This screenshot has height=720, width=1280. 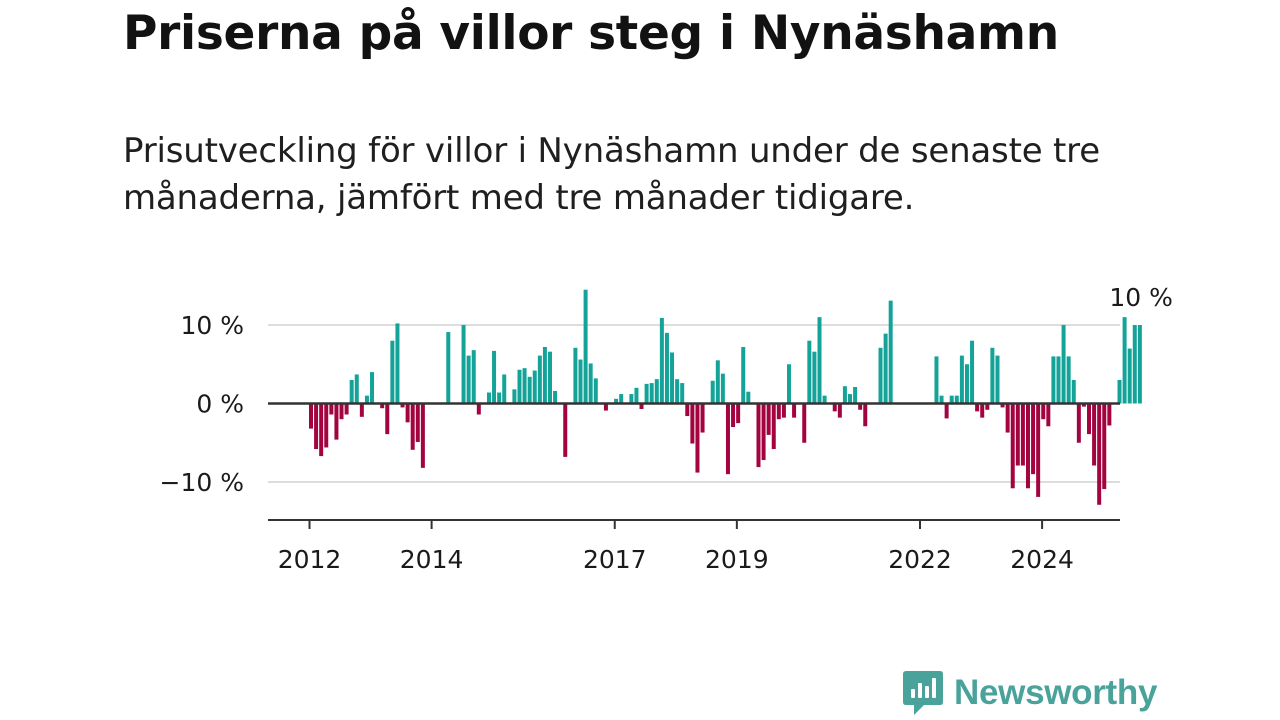 What do you see at coordinates (310, 559) in the screenshot?
I see `x-tick-label: 2012` at bounding box center [310, 559].